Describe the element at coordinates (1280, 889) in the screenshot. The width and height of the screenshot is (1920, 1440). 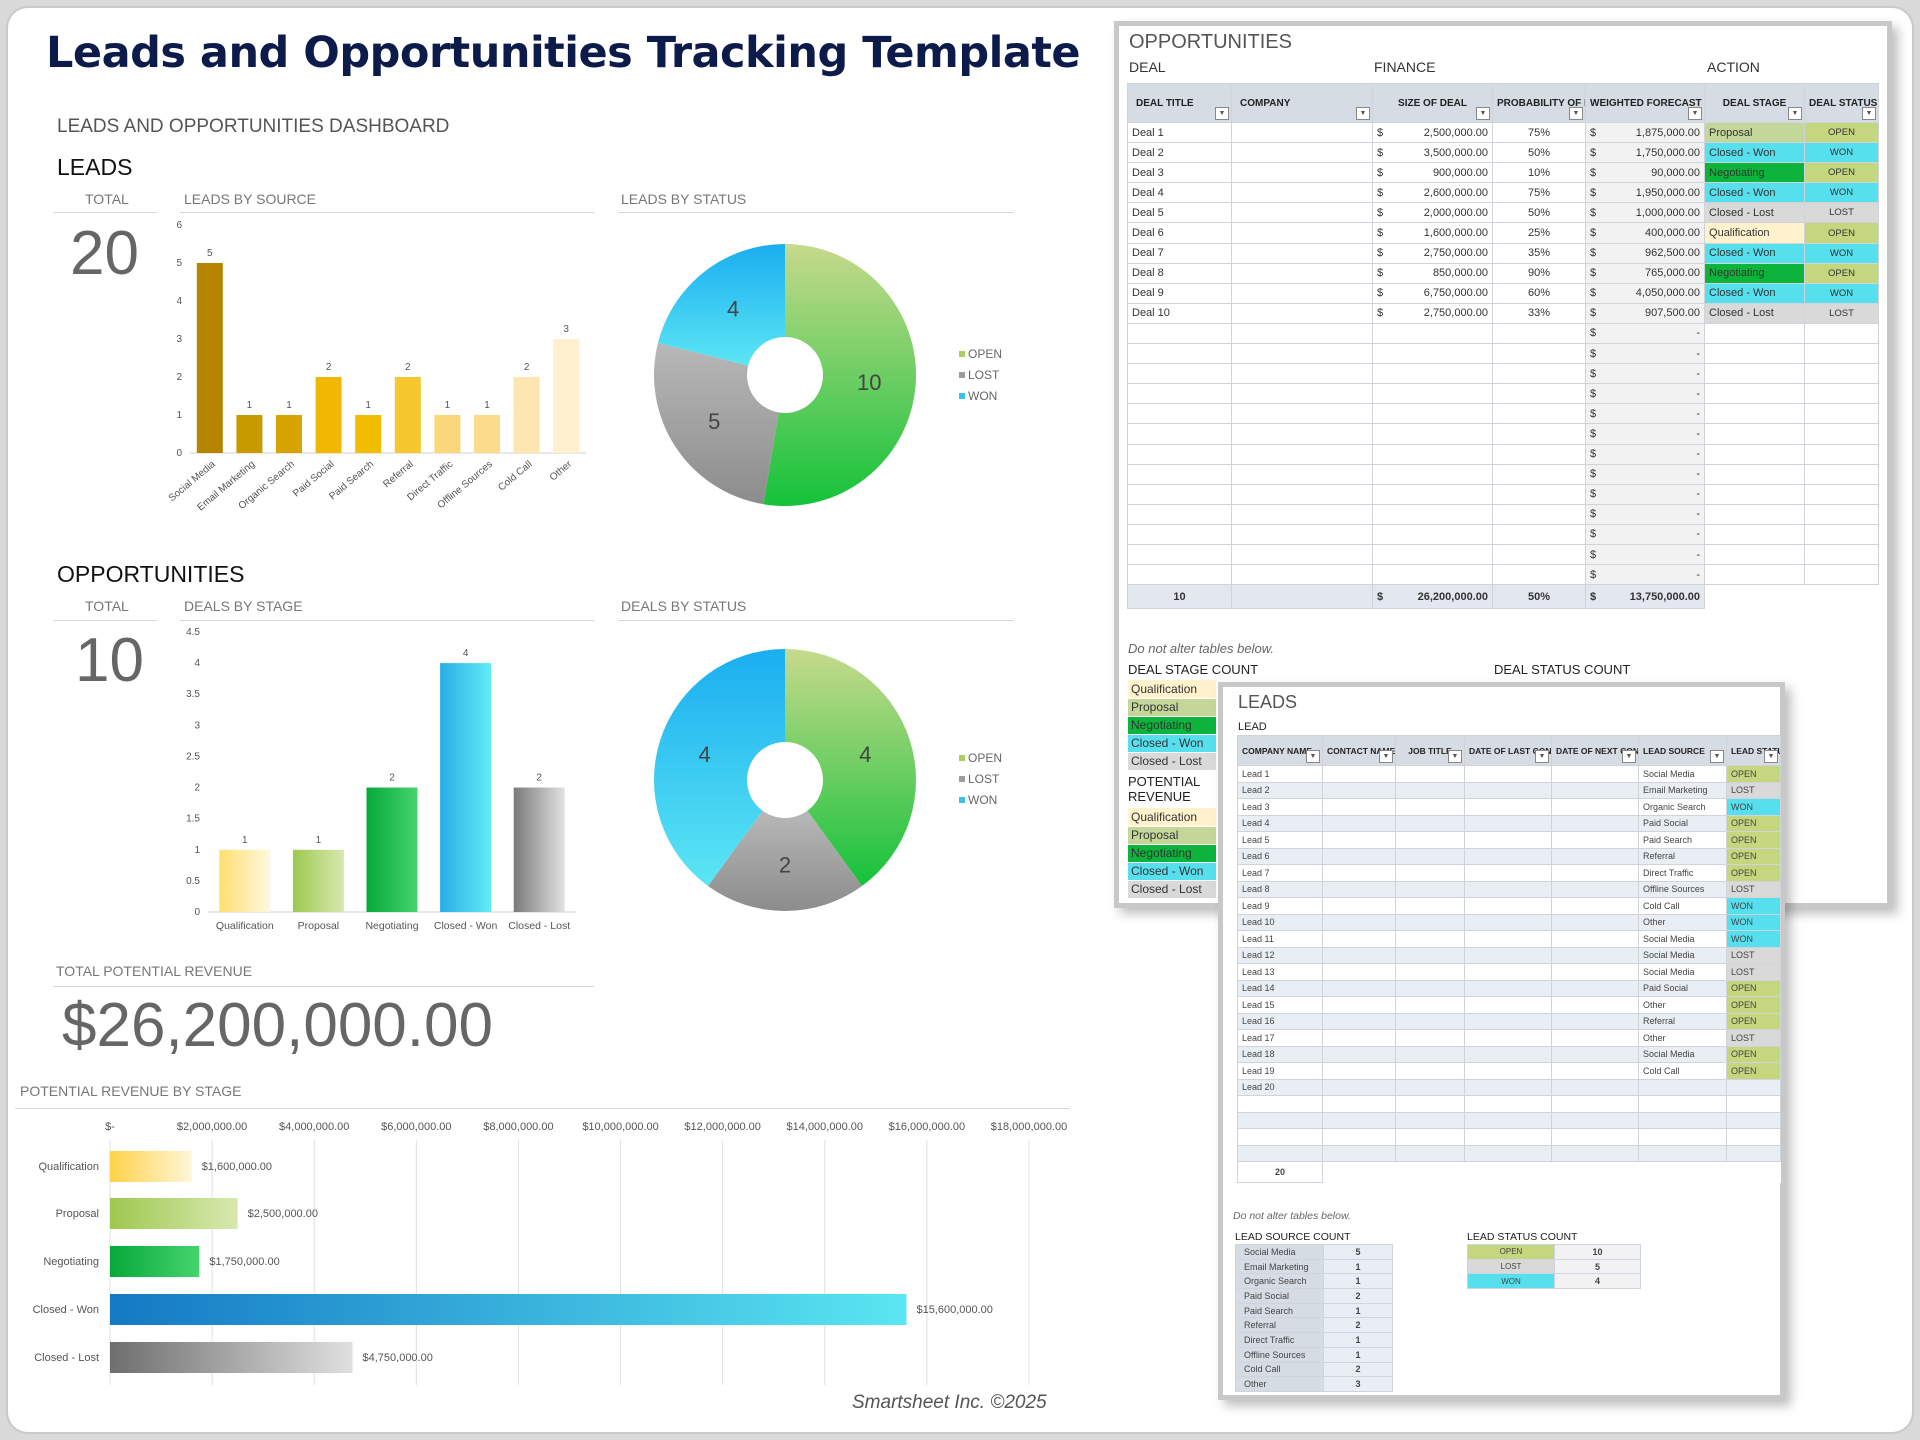
I see `company-name-cell: Lead 8` at that location.